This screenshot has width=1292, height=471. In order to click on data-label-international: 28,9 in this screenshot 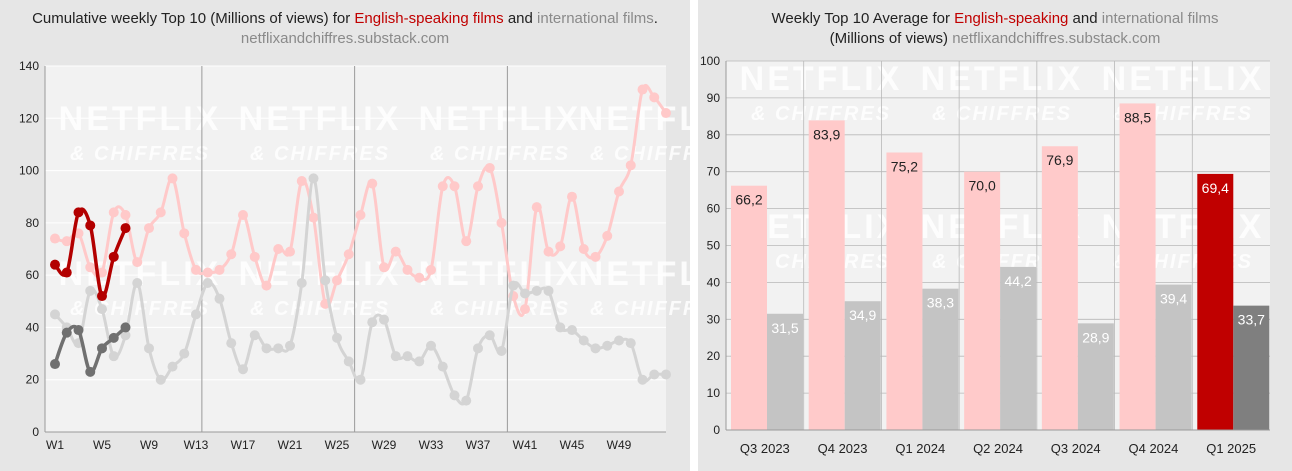, I will do `click(1095, 337)`.